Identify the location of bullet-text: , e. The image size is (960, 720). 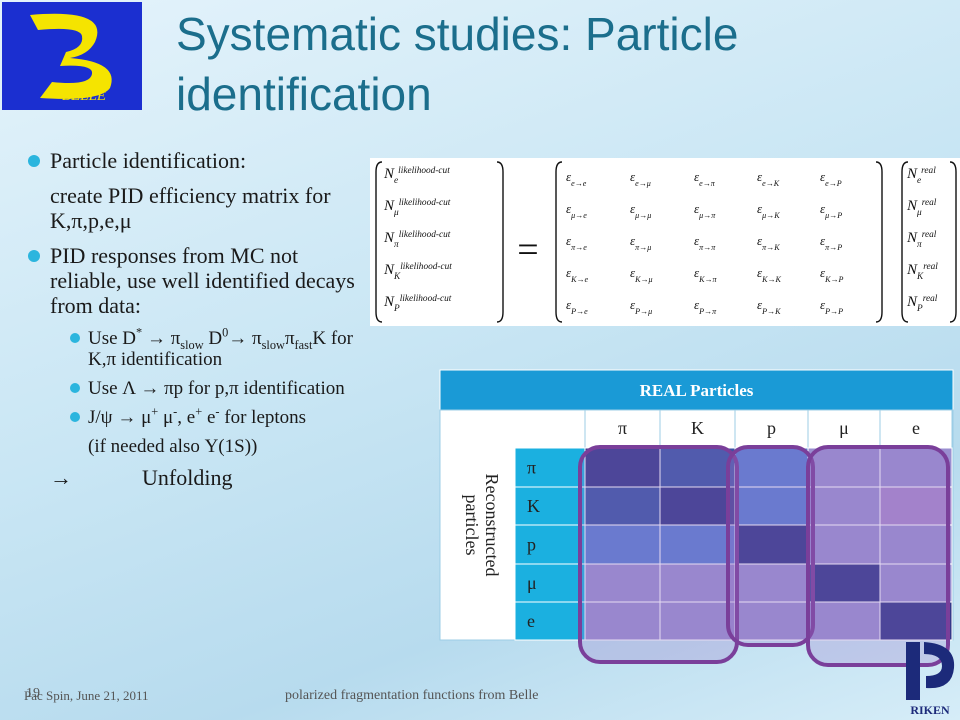
(186, 417).